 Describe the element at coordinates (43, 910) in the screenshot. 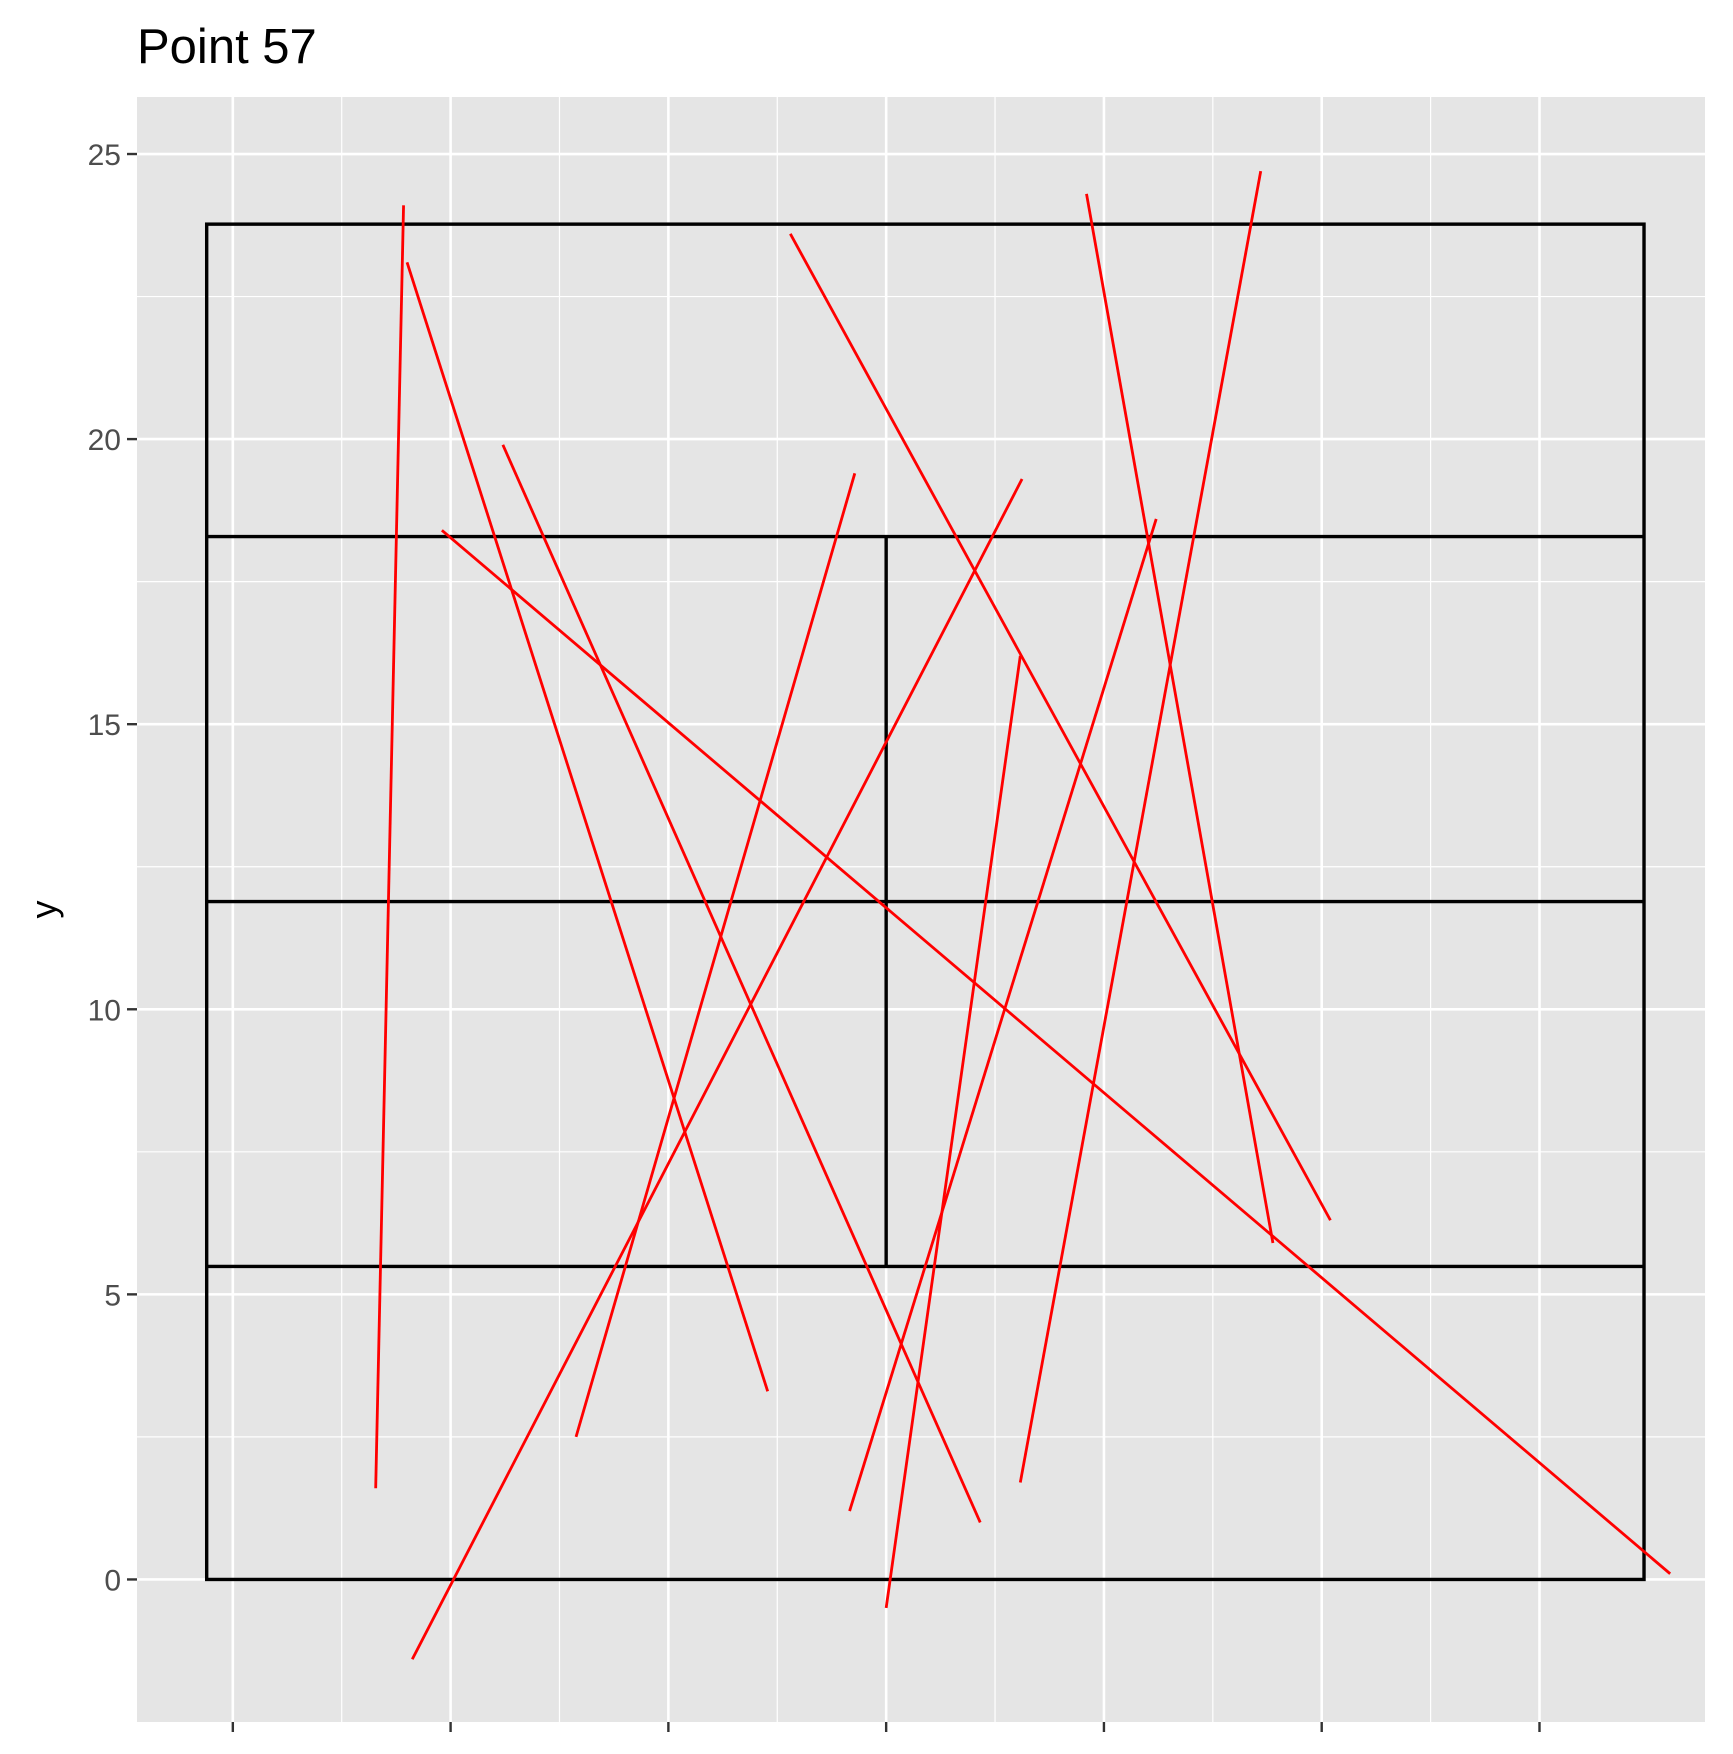

I see `y-axis-title: y` at that location.